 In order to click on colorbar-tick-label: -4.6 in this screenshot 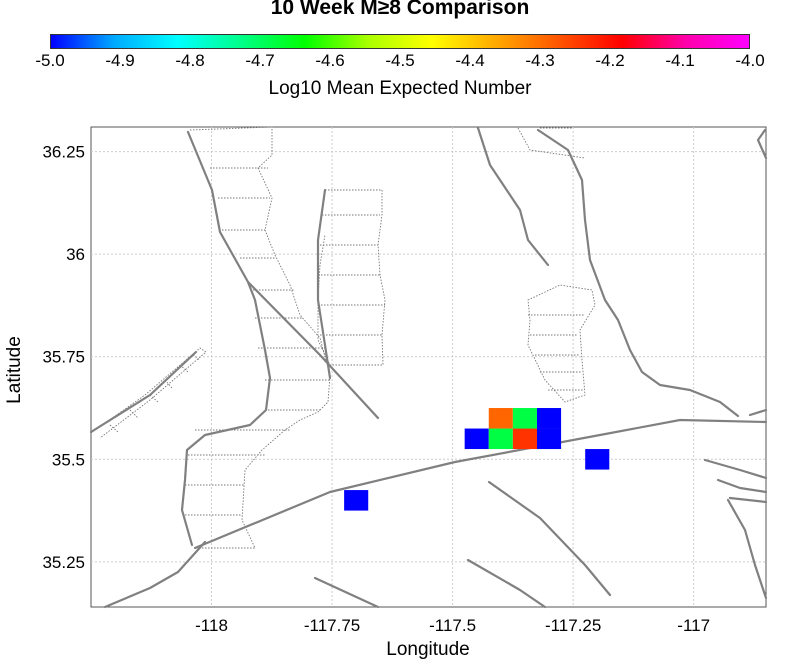, I will do `click(330, 60)`.